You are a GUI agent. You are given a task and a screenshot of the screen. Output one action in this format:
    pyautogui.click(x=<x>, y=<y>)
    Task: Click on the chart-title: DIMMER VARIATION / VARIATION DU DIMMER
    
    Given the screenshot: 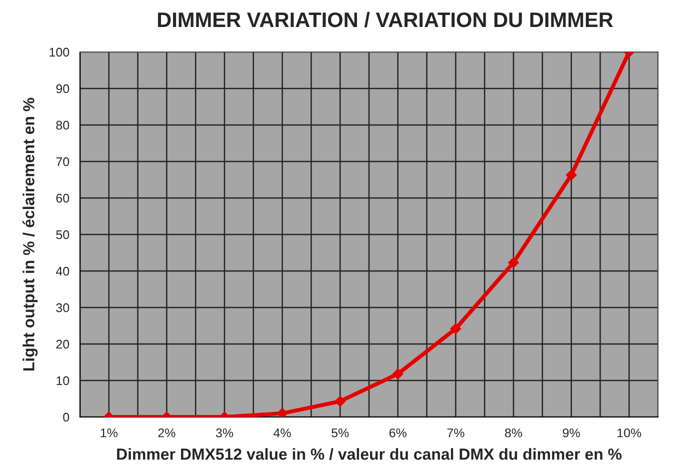 What is the action you would take?
    pyautogui.click(x=385, y=20)
    